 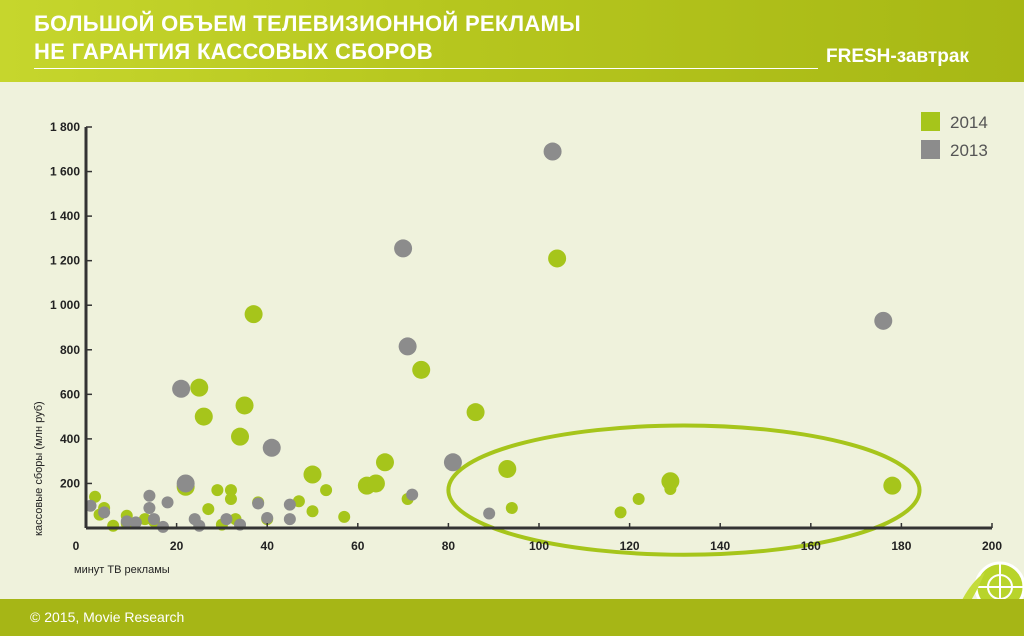 I want to click on y-tick-label: 200, so click(x=70, y=483).